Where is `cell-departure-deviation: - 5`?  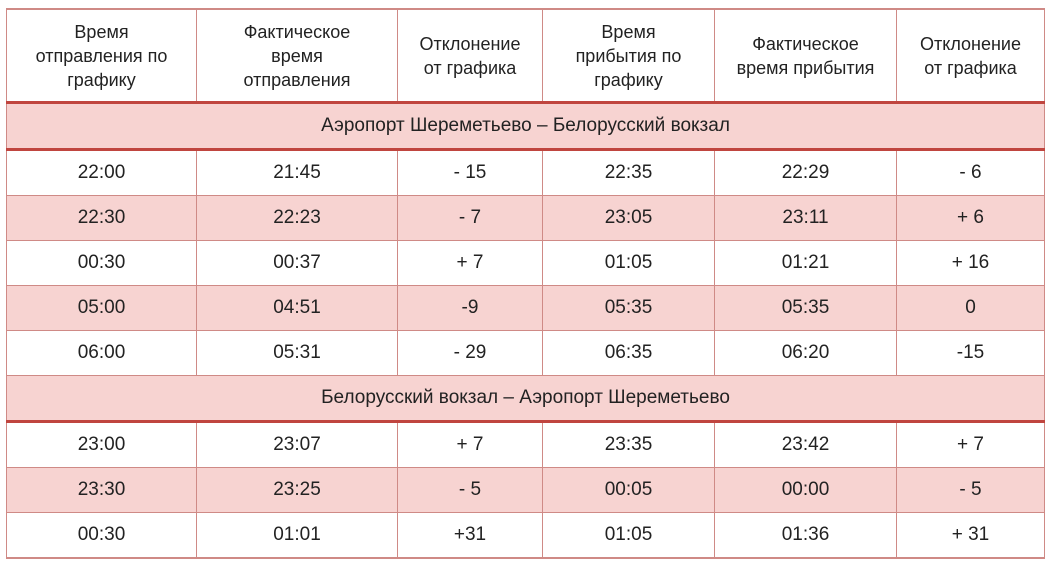 cell-departure-deviation: - 5 is located at coordinates (470, 490).